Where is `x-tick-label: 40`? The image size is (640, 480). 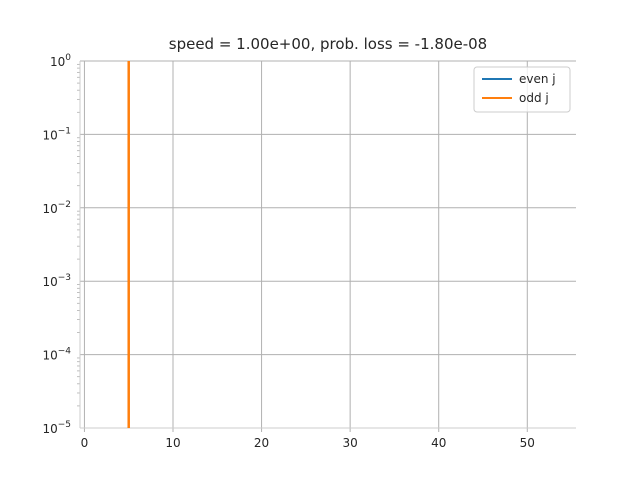
x-tick-label: 40 is located at coordinates (438, 443).